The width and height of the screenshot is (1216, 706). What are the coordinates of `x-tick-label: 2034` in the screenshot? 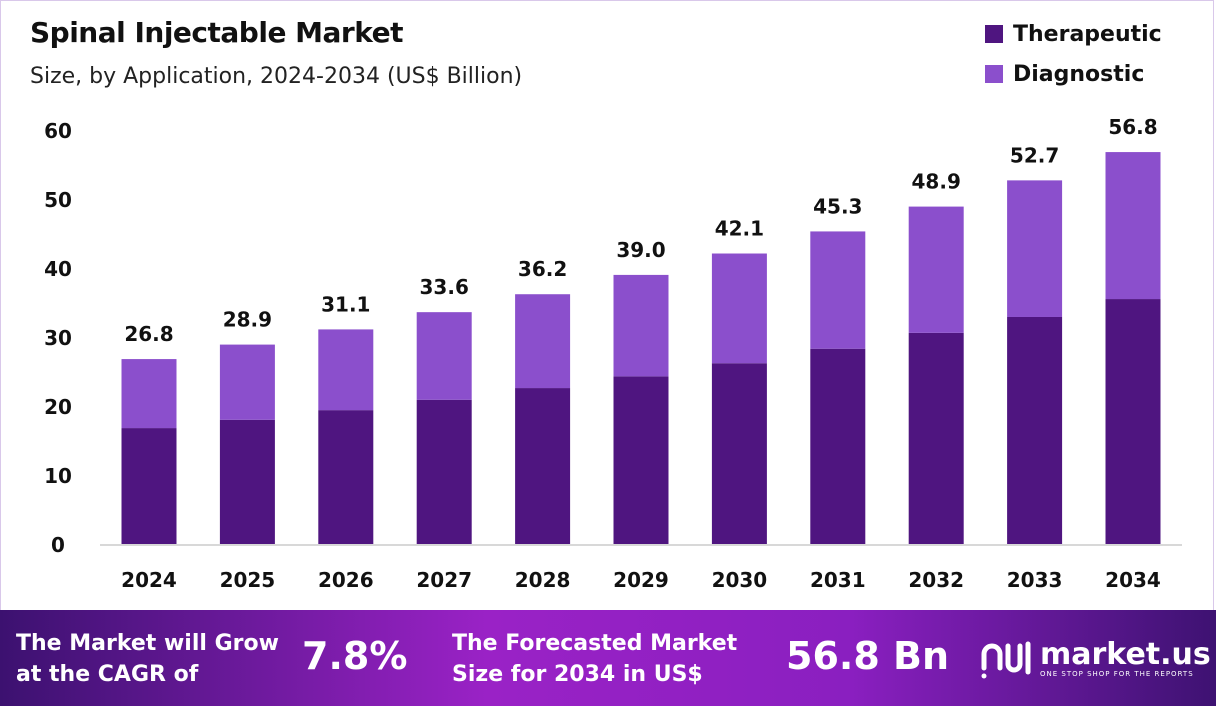 It's located at (1133, 580).